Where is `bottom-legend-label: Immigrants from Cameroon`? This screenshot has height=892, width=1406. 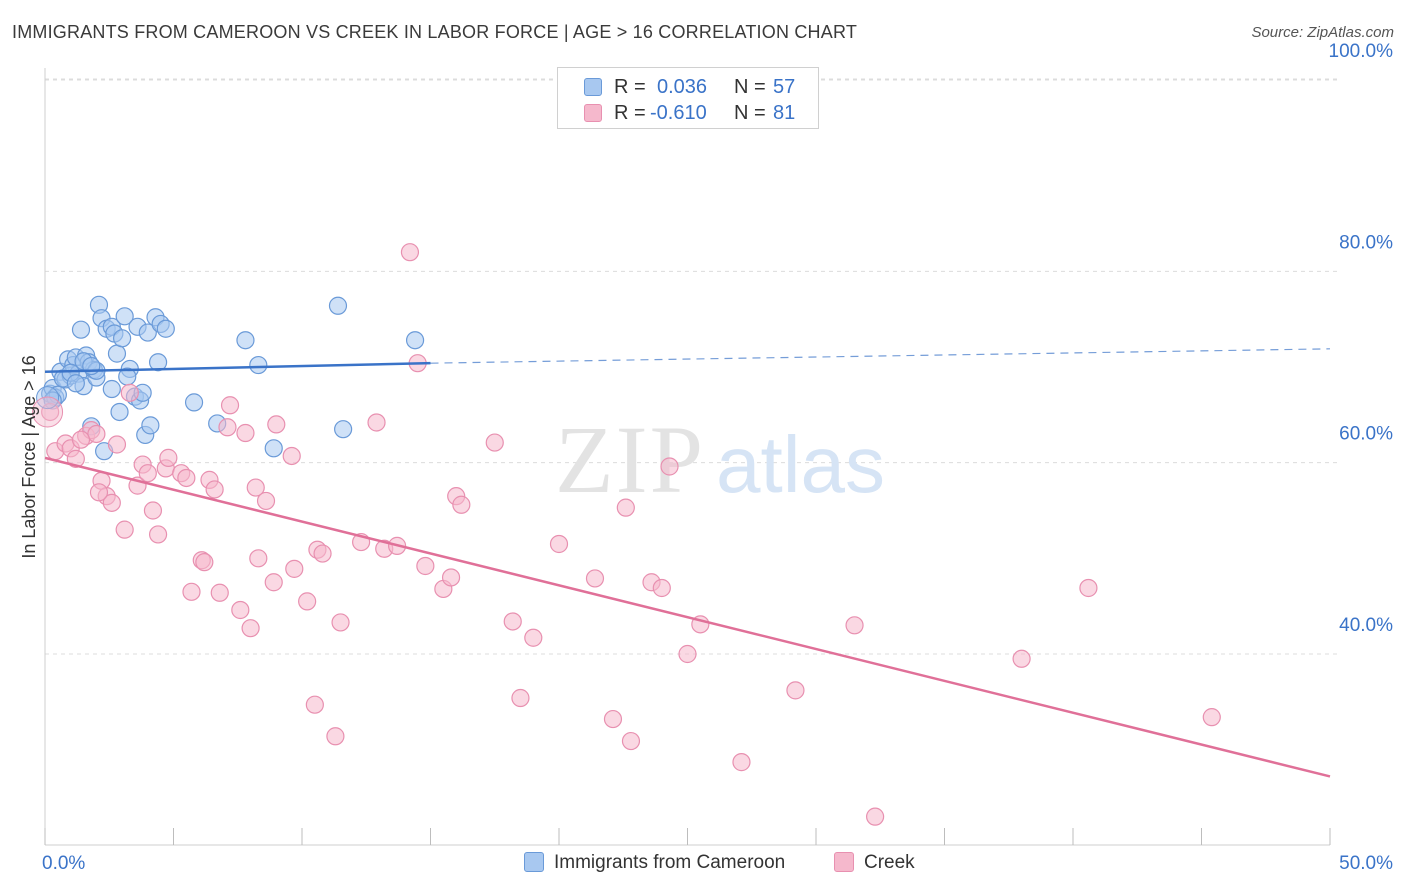
bottom-legend-label: Immigrants from Cameroon is located at coordinates (670, 862).